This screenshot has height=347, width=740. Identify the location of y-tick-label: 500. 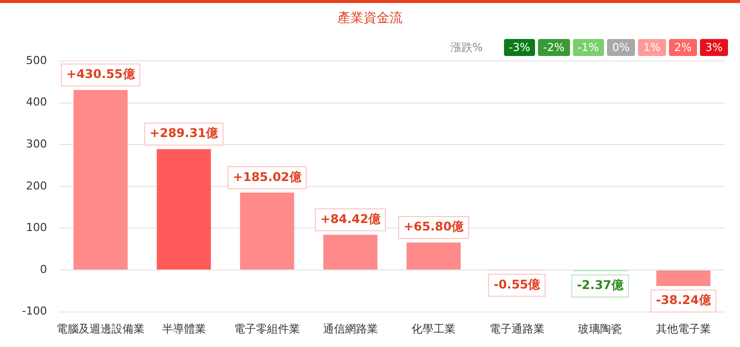
(36, 60).